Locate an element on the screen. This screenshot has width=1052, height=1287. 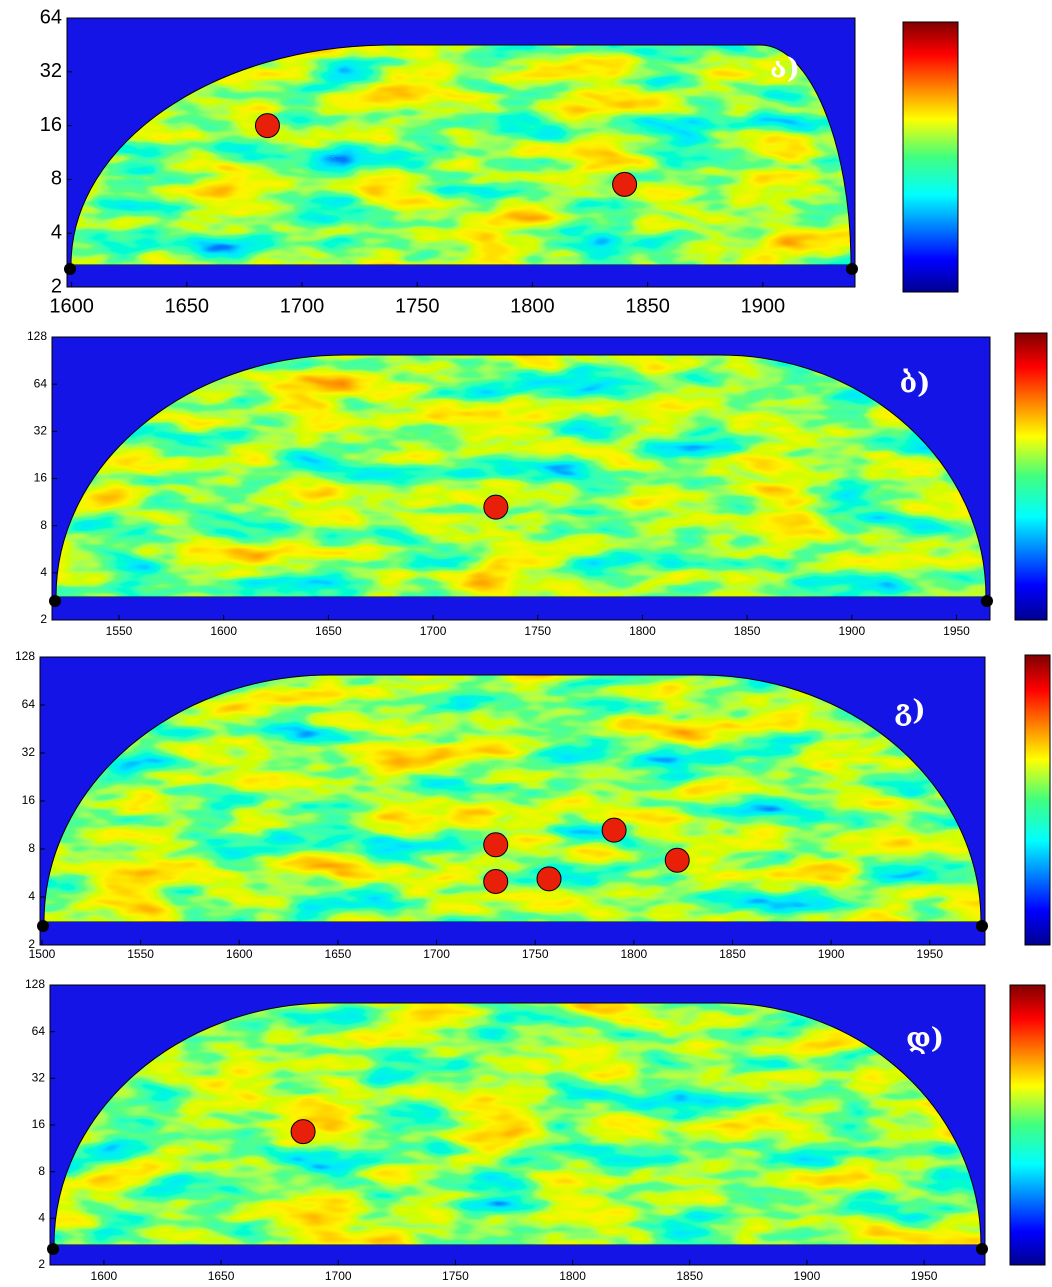
panel-label: ა) is located at coordinates (785, 68).